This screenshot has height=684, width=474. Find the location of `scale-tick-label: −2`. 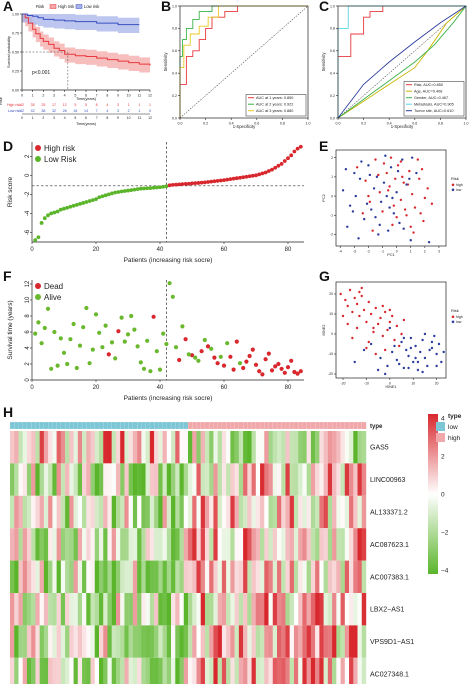

scale-tick-label: −2 is located at coordinates (445, 533).